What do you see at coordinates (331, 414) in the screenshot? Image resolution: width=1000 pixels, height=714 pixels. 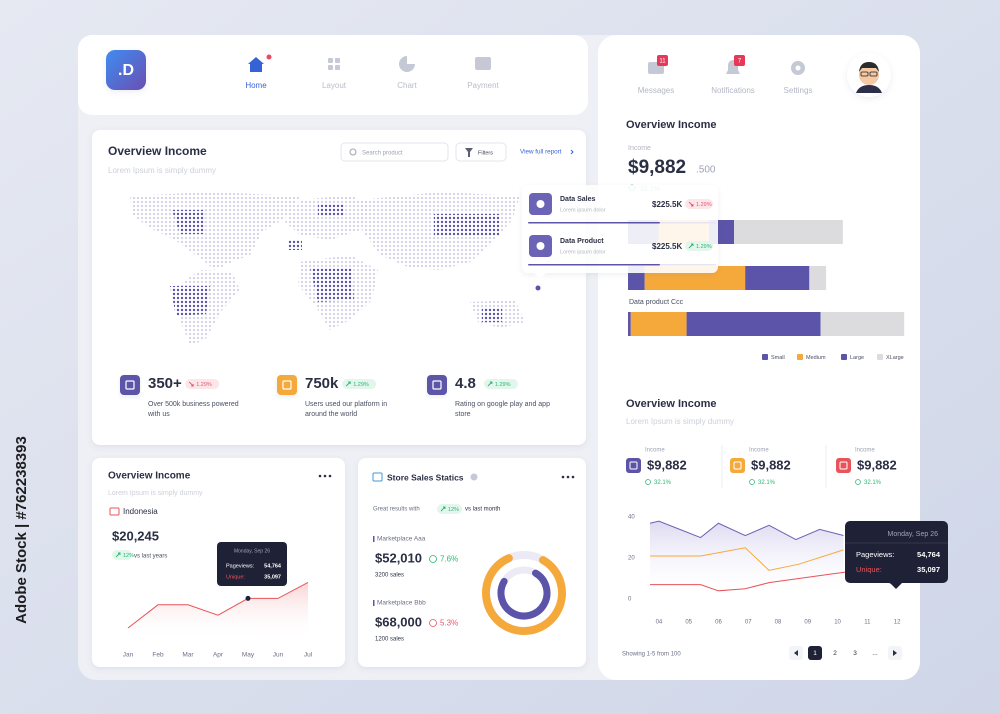 I see `stat-text: around the world` at bounding box center [331, 414].